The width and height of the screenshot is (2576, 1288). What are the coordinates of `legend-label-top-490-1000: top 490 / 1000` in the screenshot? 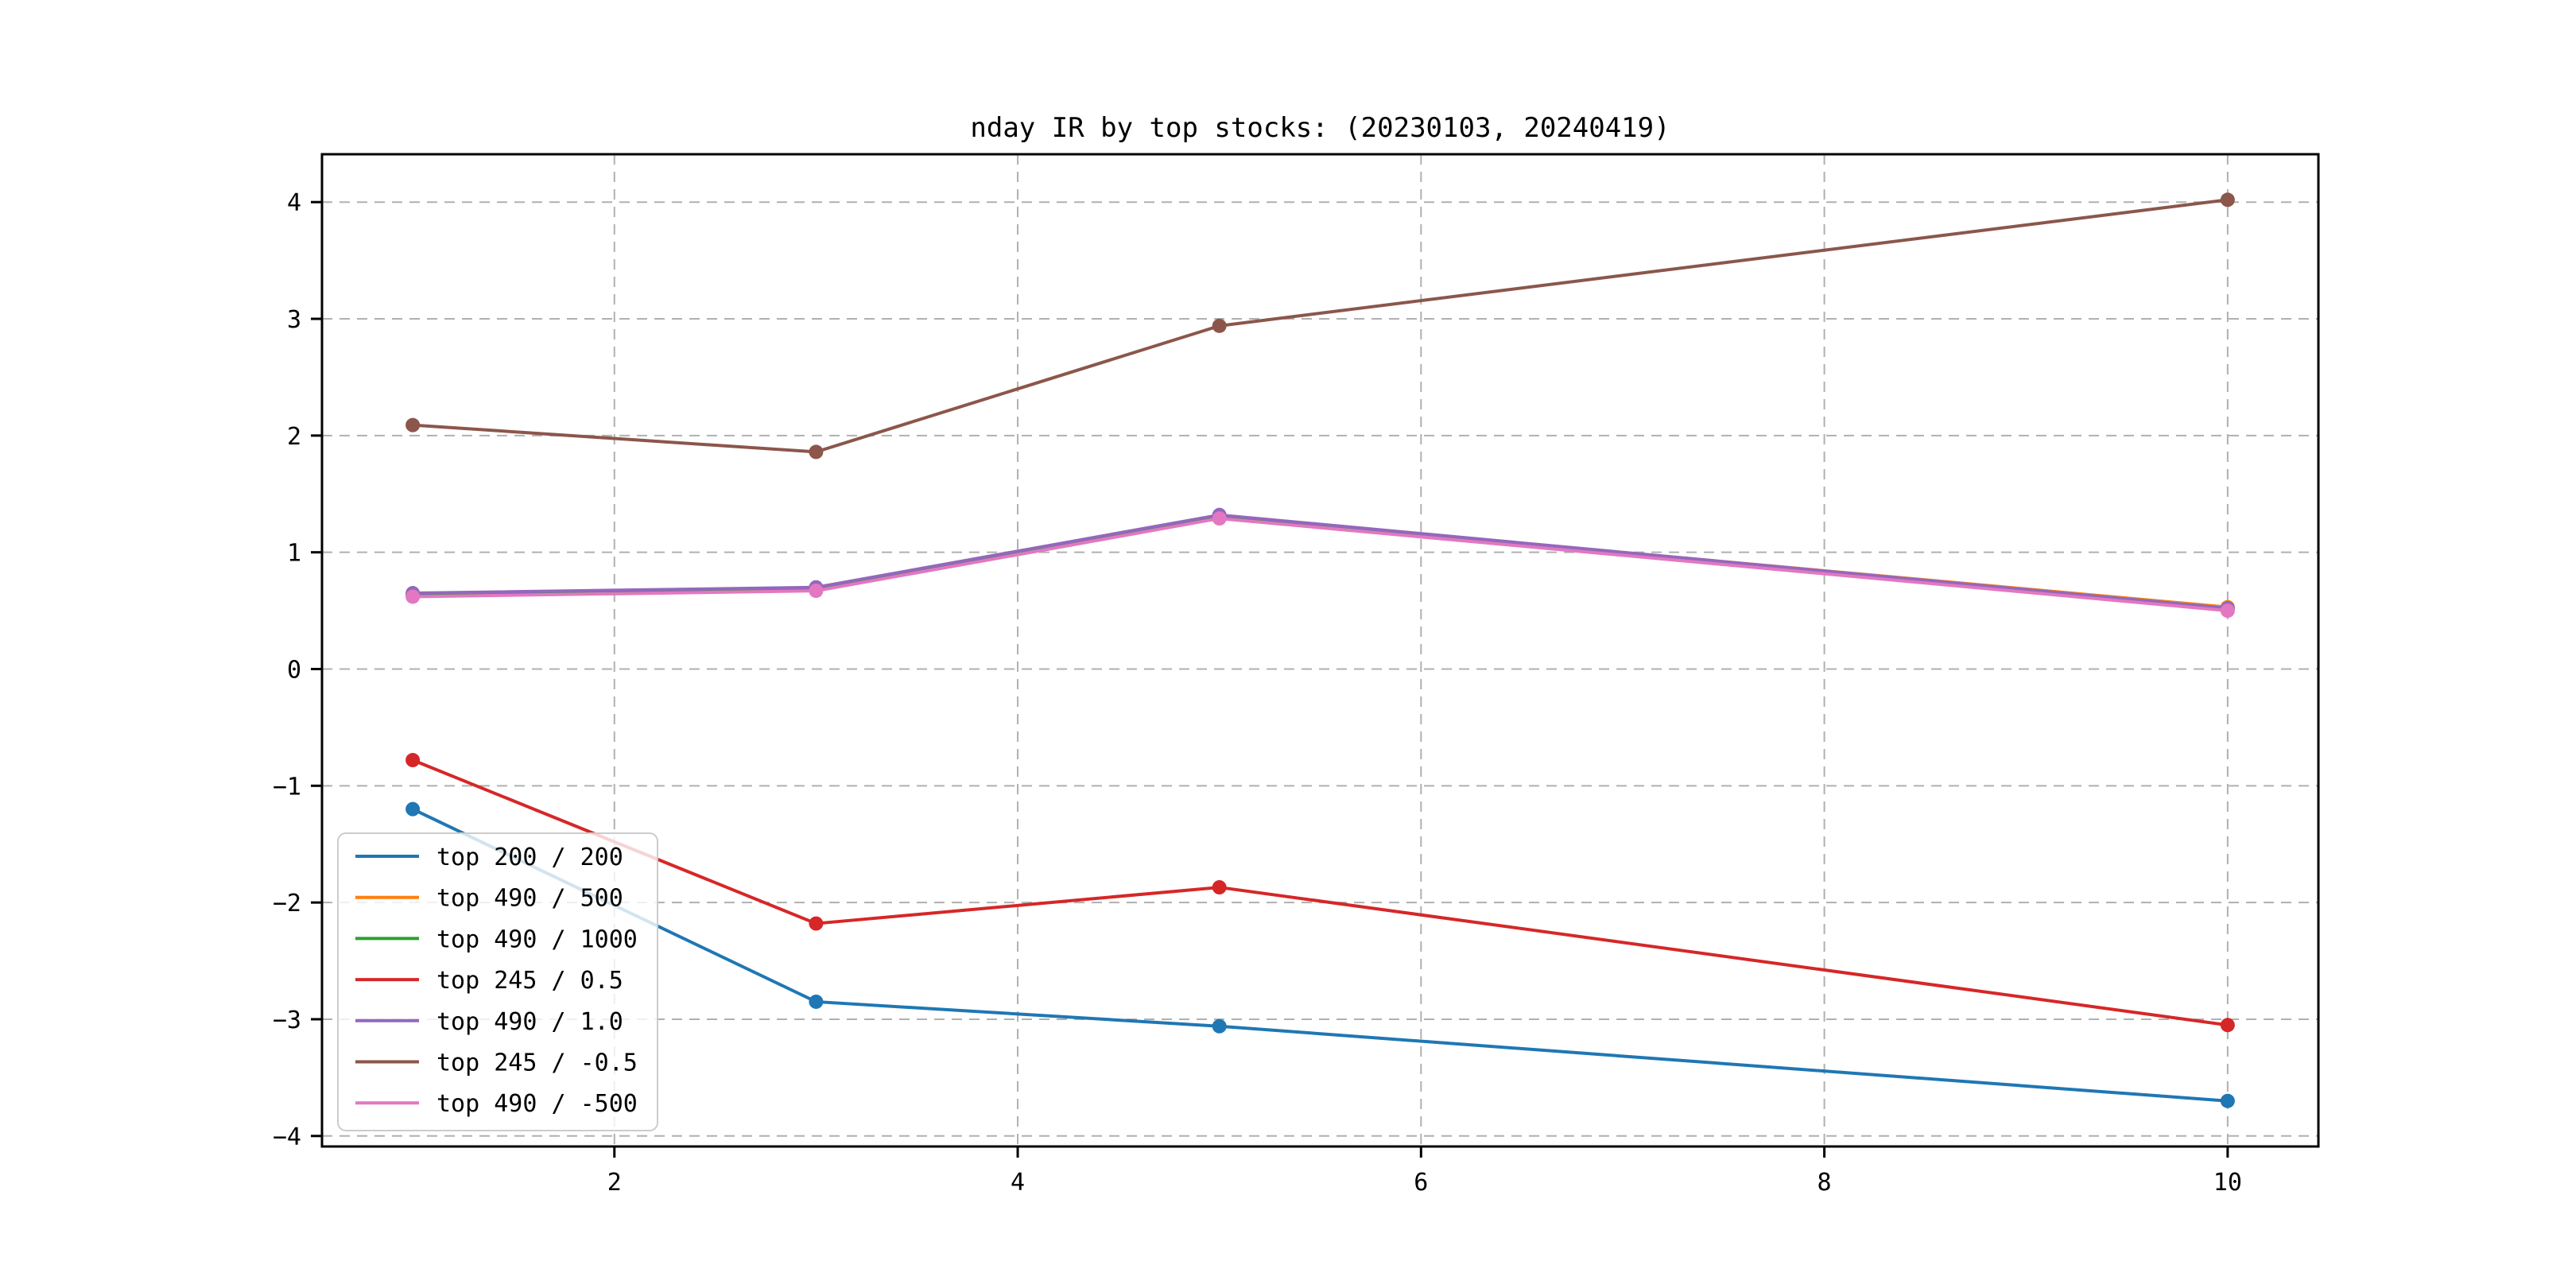 It's located at (537, 939).